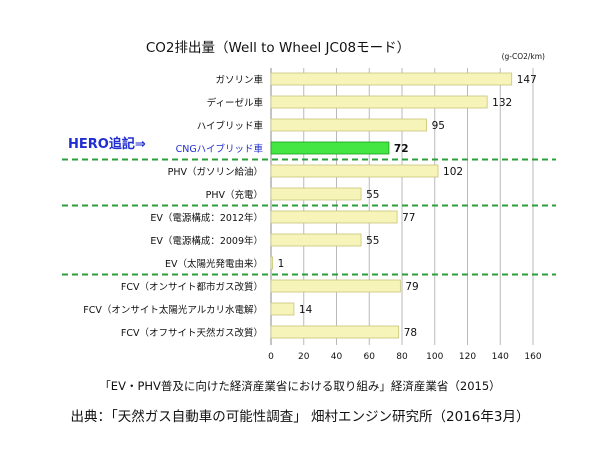  Describe the element at coordinates (434, 357) in the screenshot. I see `x-tick-label: 100` at that location.